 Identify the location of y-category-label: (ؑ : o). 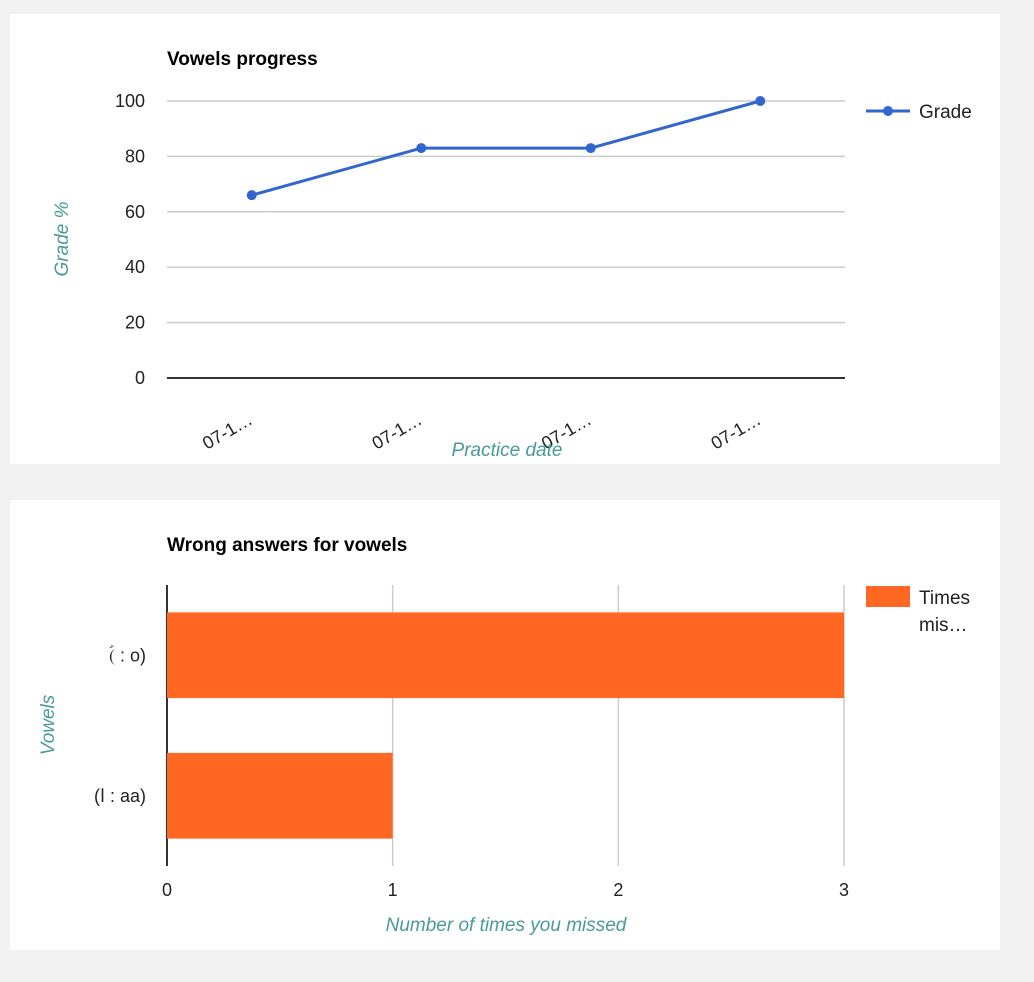
(127, 654).